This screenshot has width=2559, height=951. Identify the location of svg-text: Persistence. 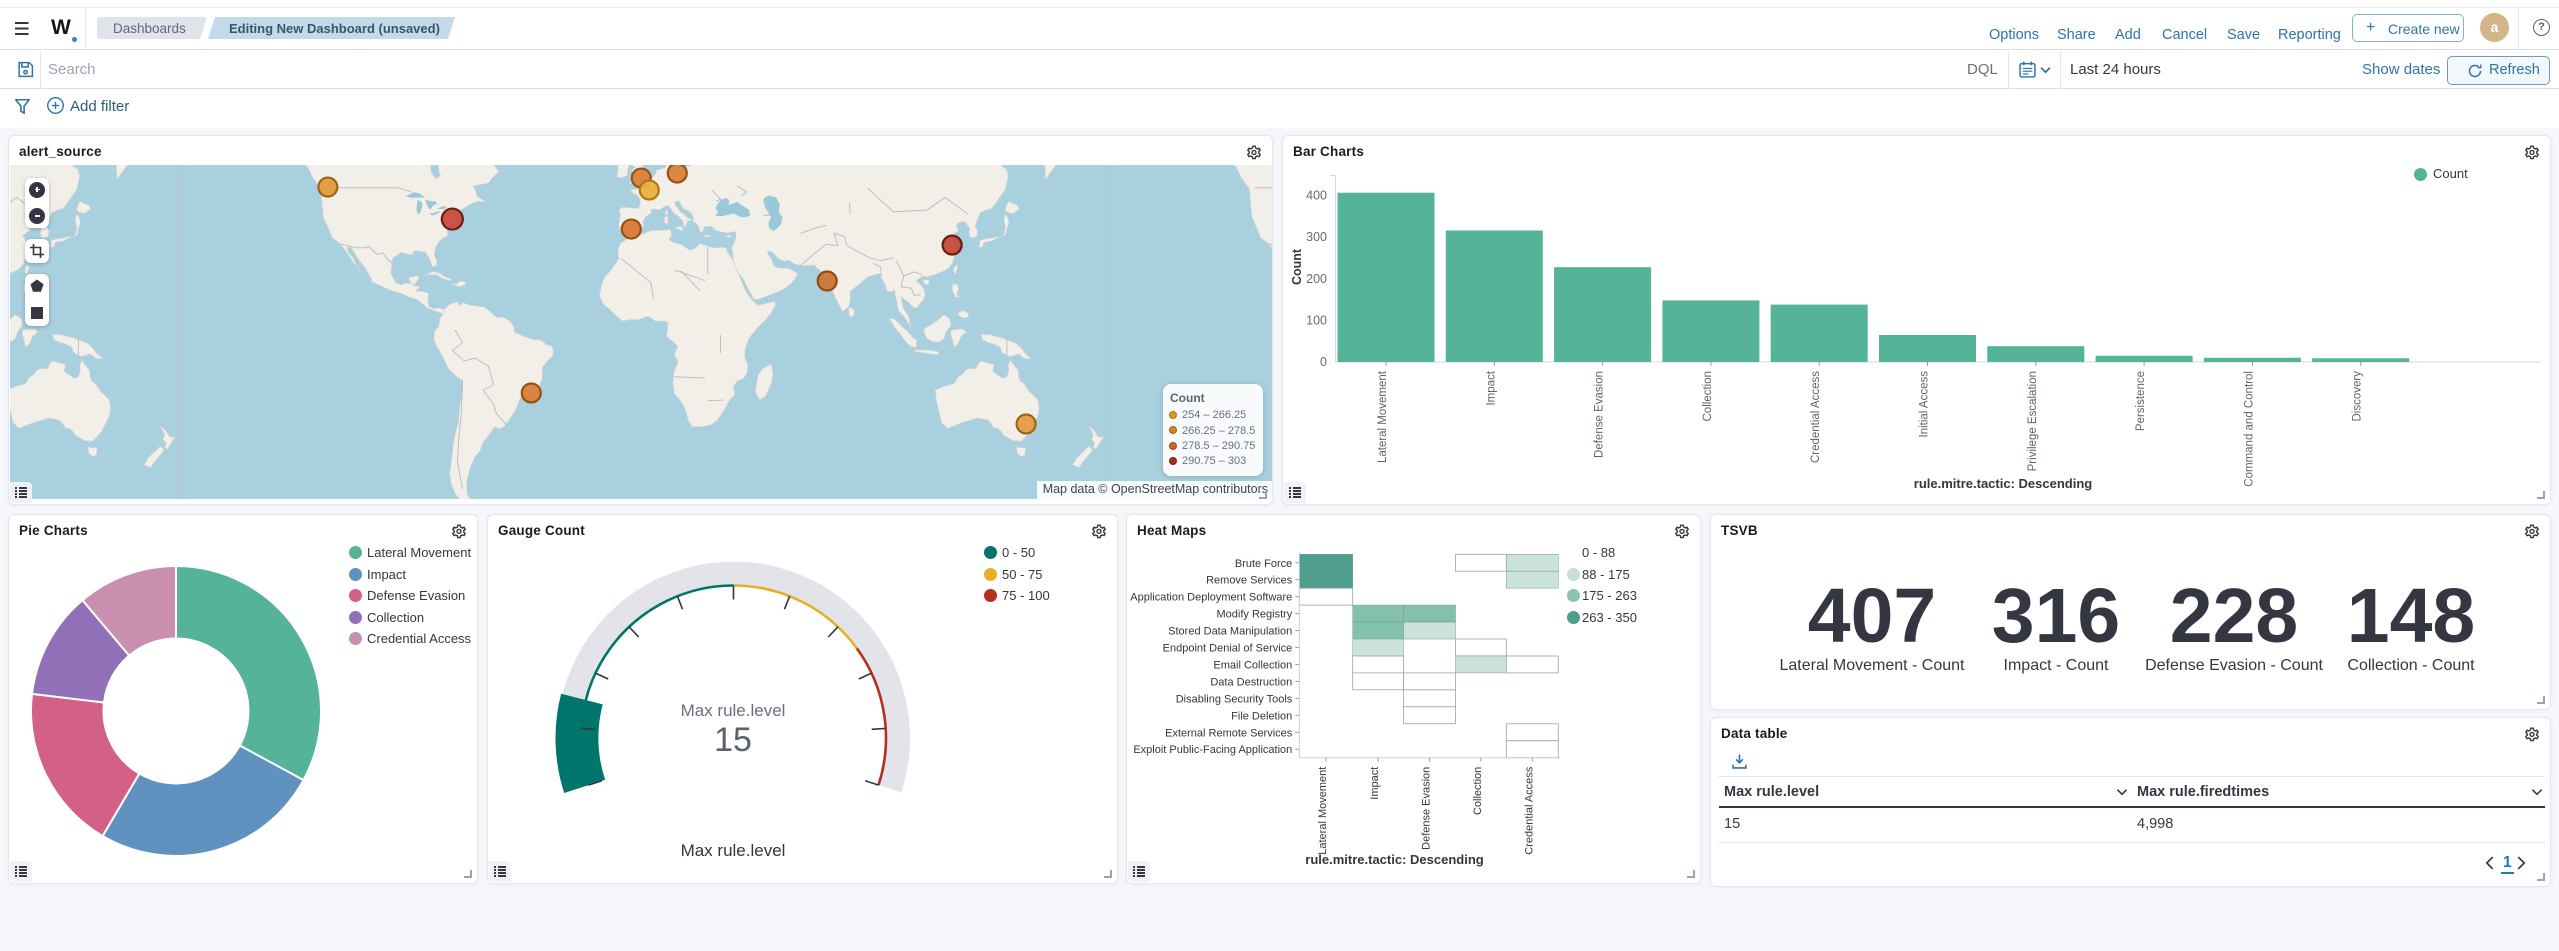
(2141, 401).